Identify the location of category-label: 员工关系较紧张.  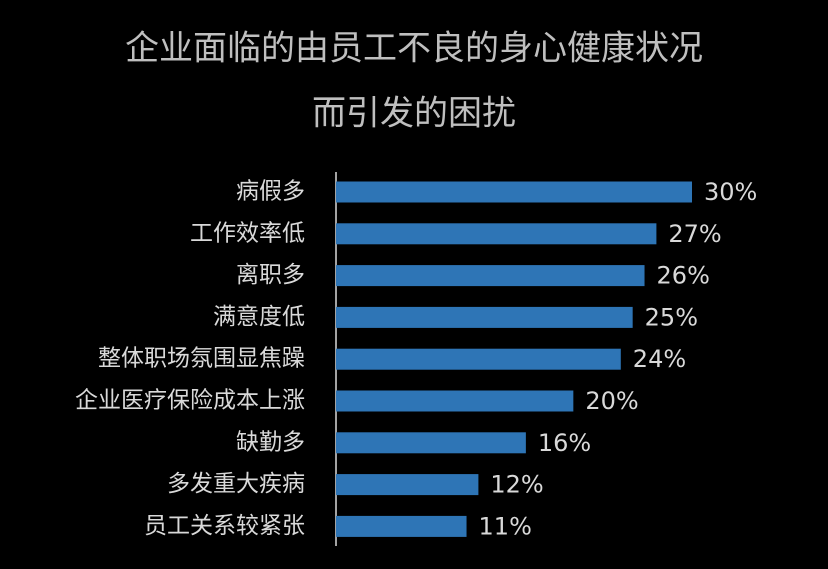
(224, 526).